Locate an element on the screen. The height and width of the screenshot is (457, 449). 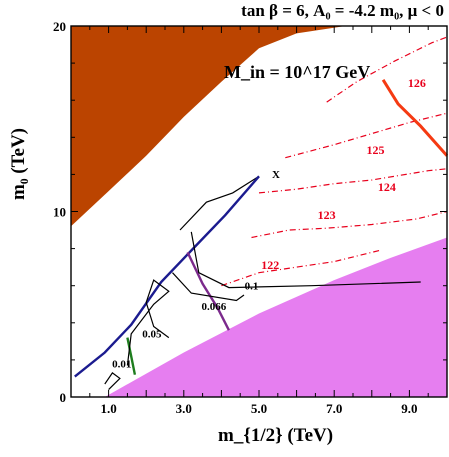
y-tick-label: 20 is located at coordinates (59, 26).